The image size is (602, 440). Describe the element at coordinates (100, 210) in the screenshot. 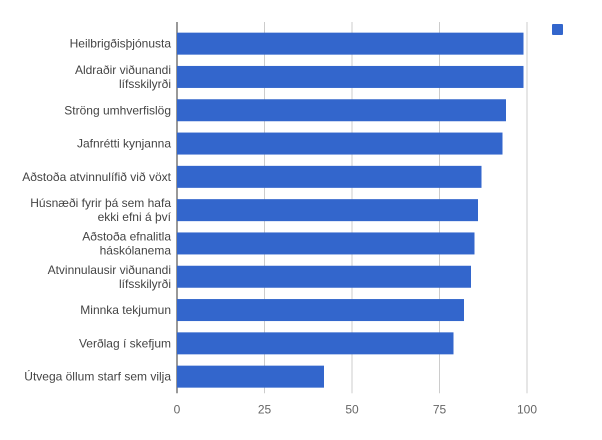

I see `category-label: Húsnæði fyrir þá sem hafa ekki efni á því` at that location.